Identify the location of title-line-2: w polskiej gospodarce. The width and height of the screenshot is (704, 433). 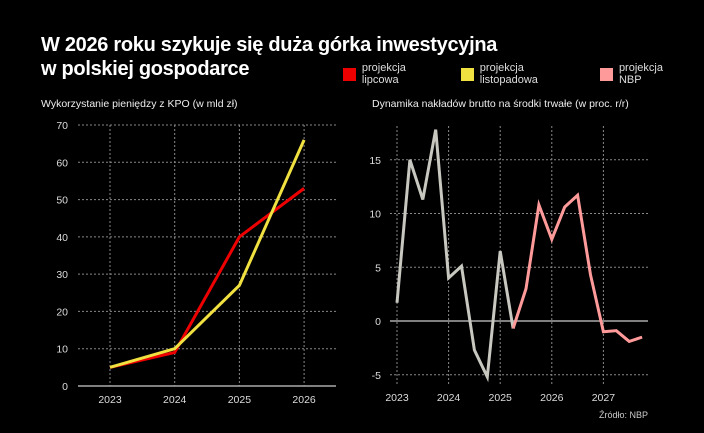
(145, 69).